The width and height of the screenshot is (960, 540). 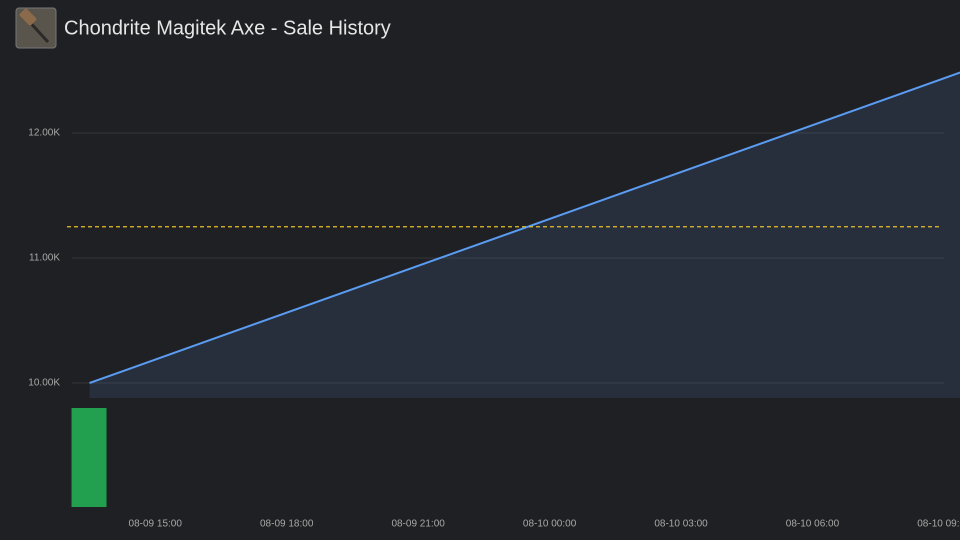 I want to click on x-tick-label: 08-10 09:00, so click(x=938, y=524).